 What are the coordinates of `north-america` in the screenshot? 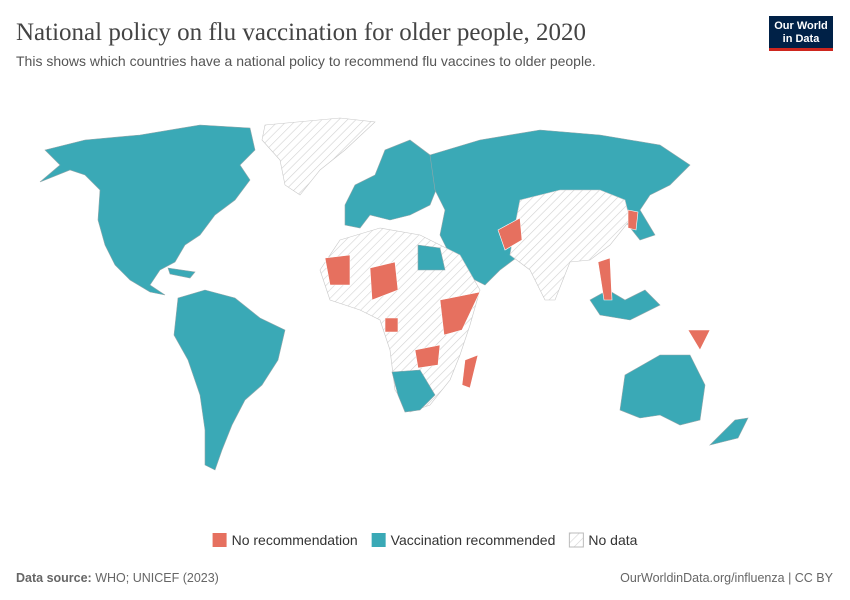 It's located at (147, 210).